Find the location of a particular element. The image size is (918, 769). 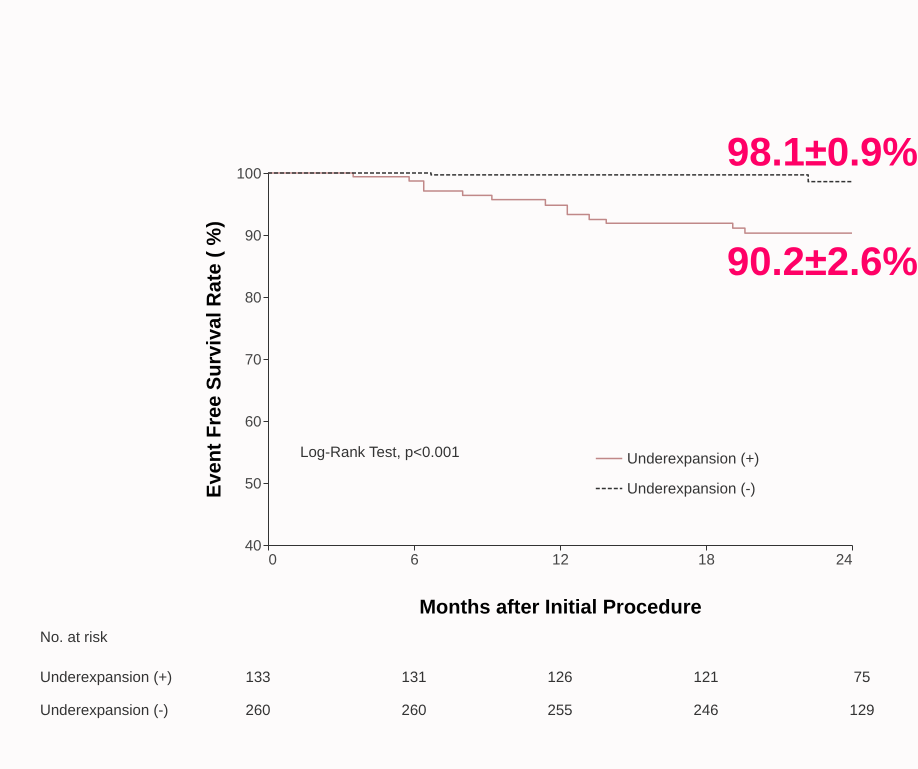

y-tick-label: 50 is located at coordinates (253, 484).